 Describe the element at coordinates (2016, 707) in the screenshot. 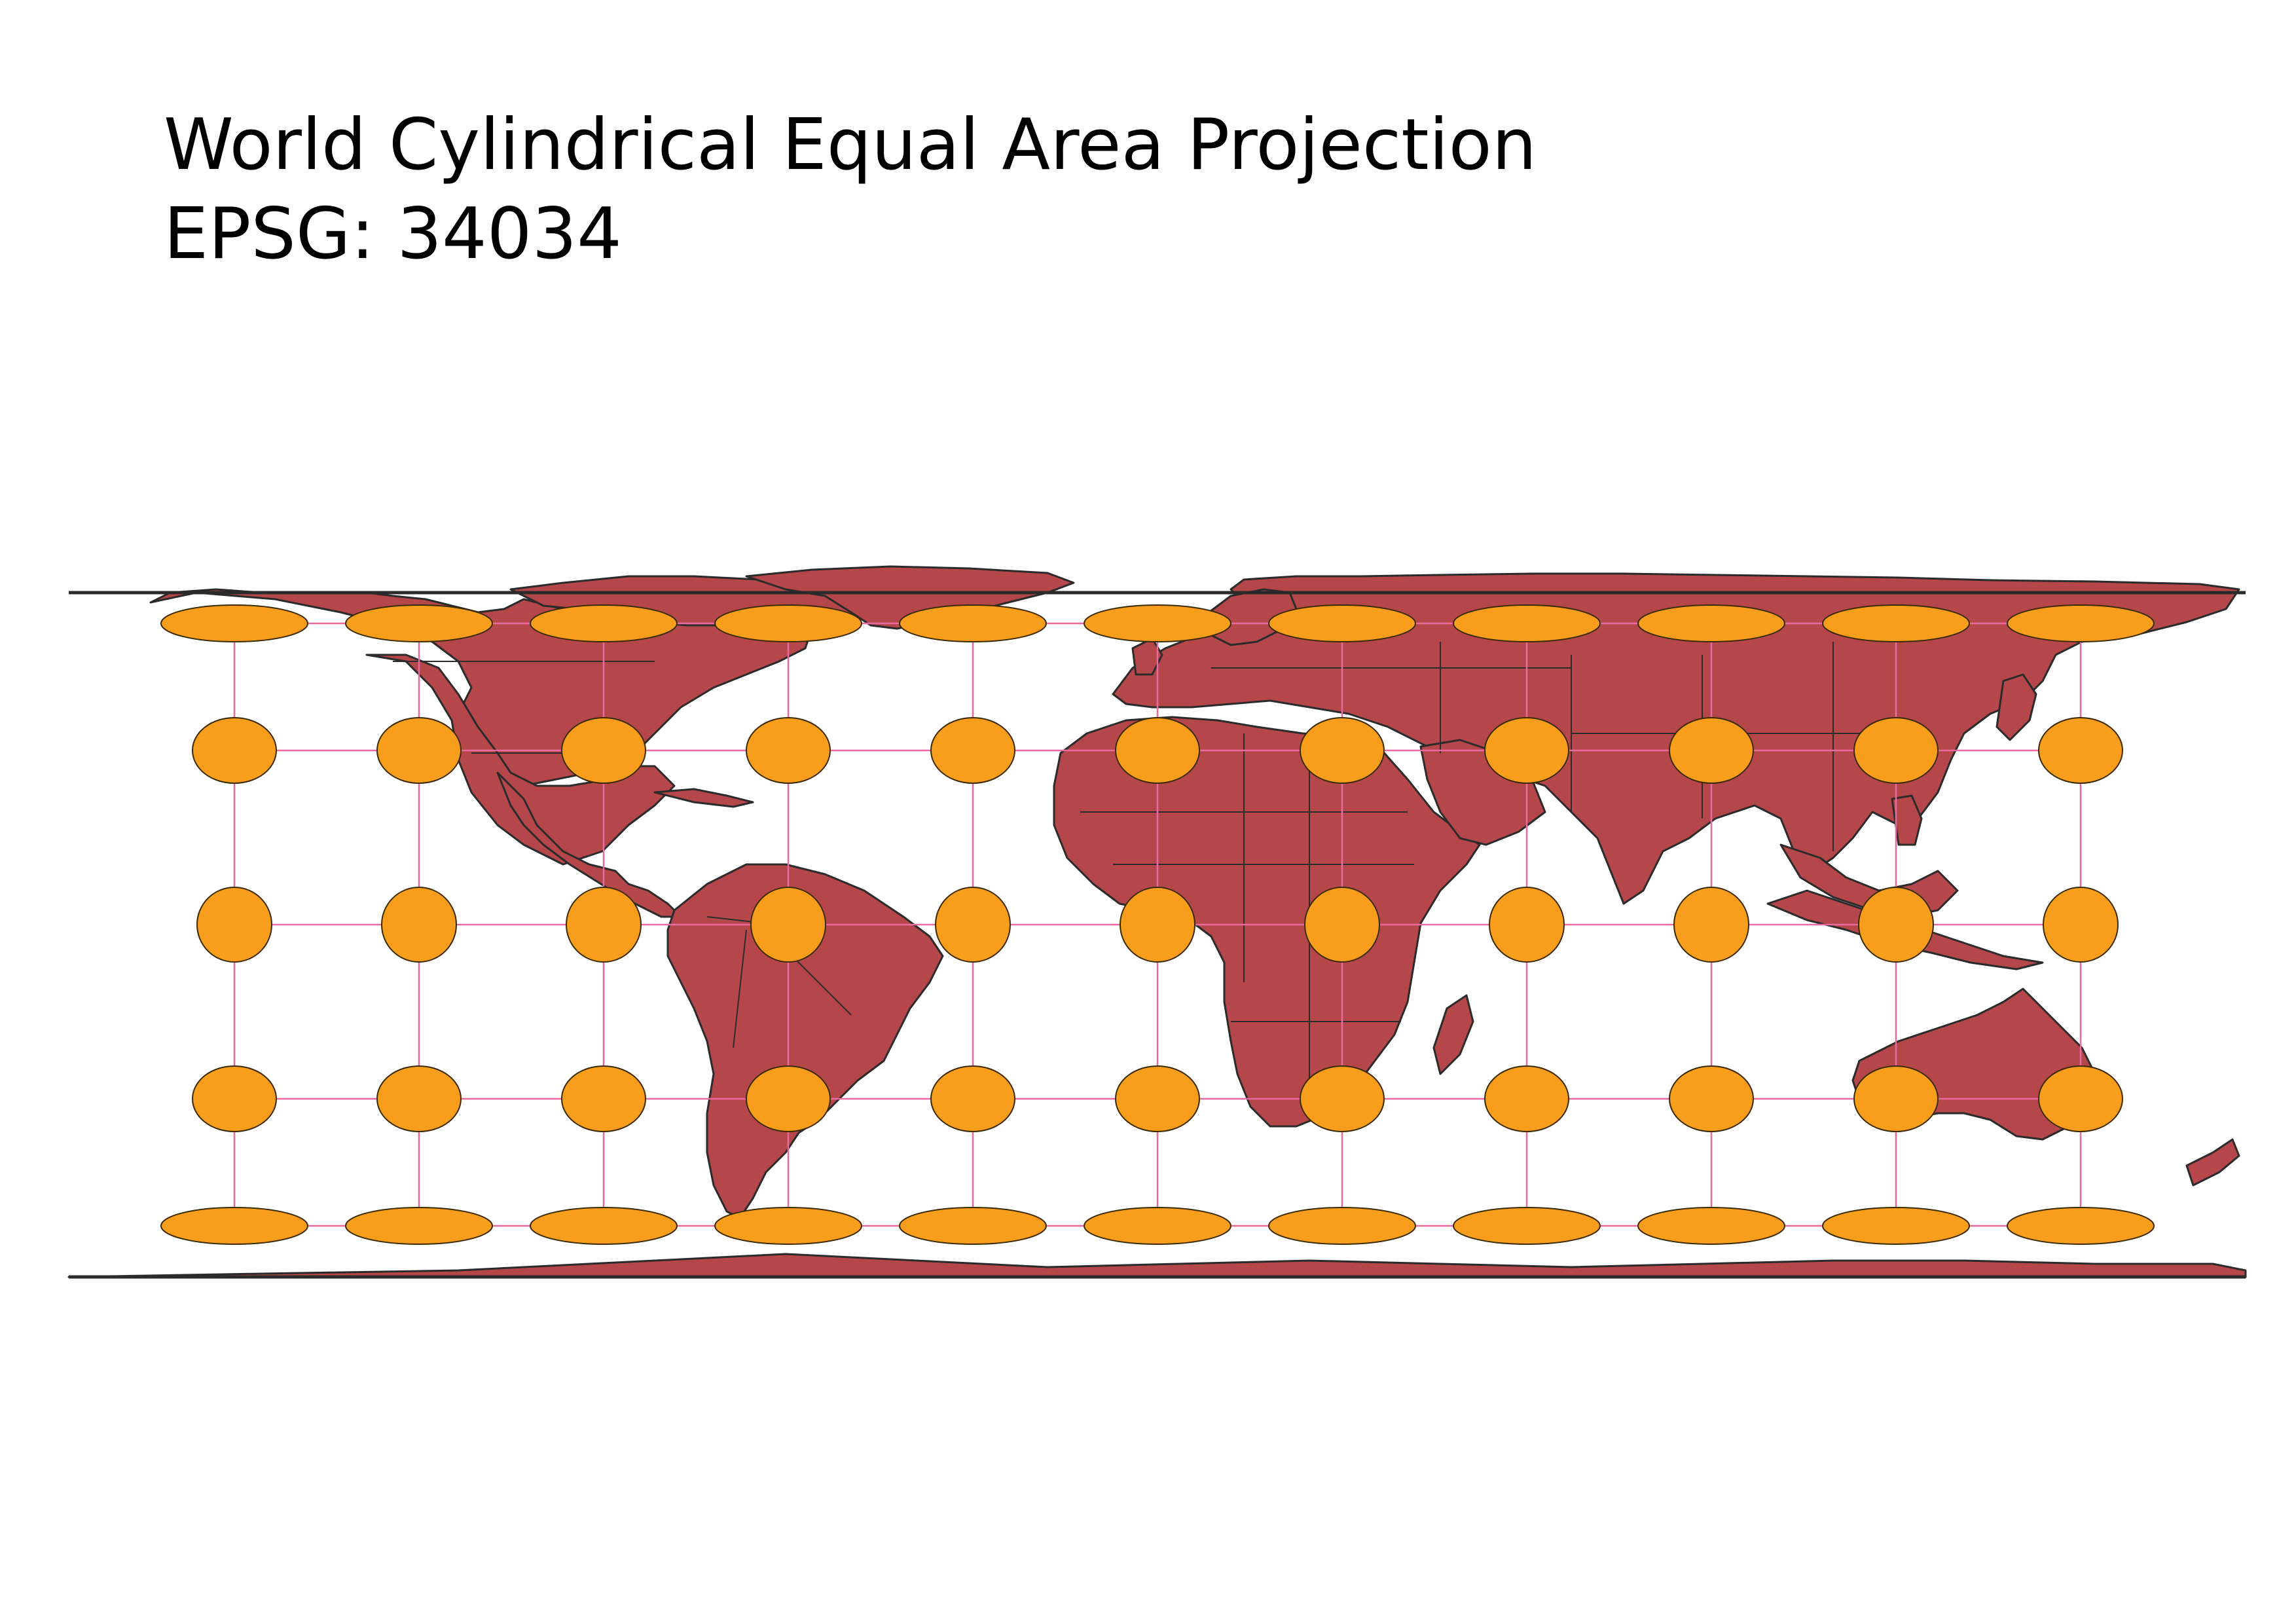

I see `land-japan` at that location.